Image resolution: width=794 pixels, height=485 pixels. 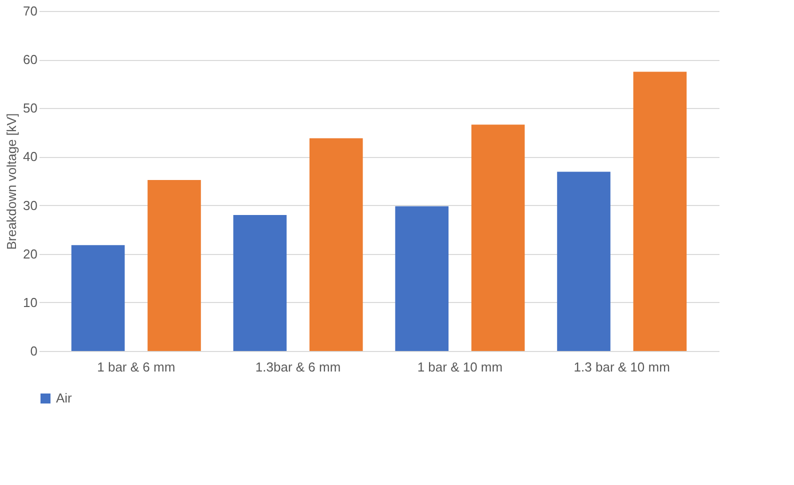 I want to click on y-tick-label: 0, so click(x=34, y=351).